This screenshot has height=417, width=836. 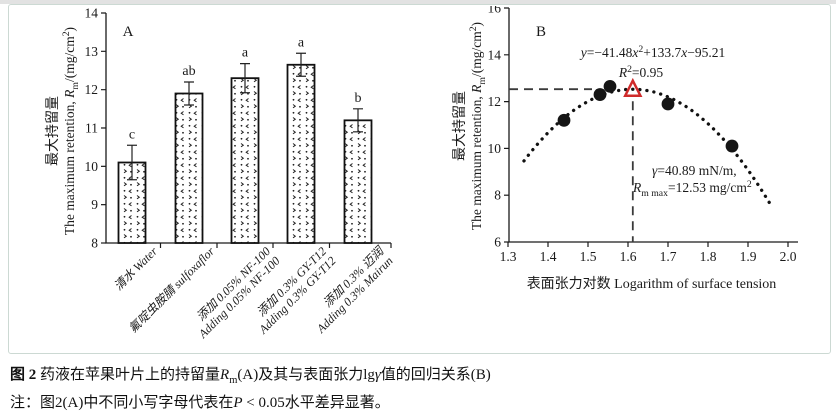 What do you see at coordinates (128, 32) in the screenshot?
I see `panel-label: A` at bounding box center [128, 32].